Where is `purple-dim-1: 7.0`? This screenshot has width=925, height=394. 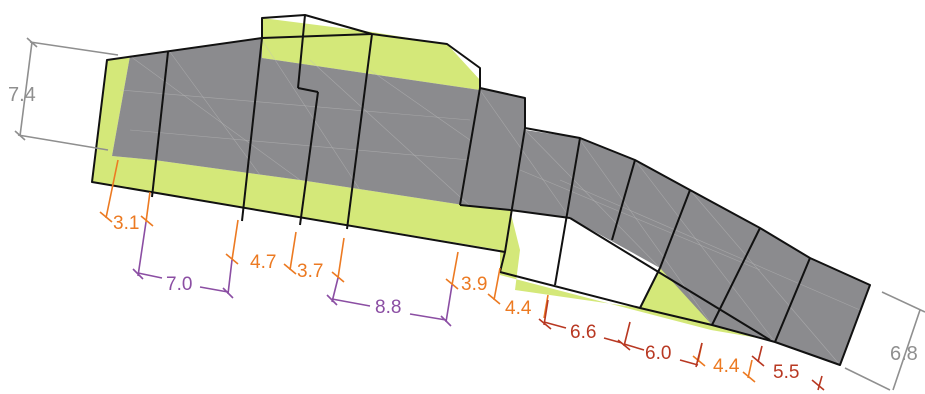 purple-dim-1: 7.0 is located at coordinates (179, 284).